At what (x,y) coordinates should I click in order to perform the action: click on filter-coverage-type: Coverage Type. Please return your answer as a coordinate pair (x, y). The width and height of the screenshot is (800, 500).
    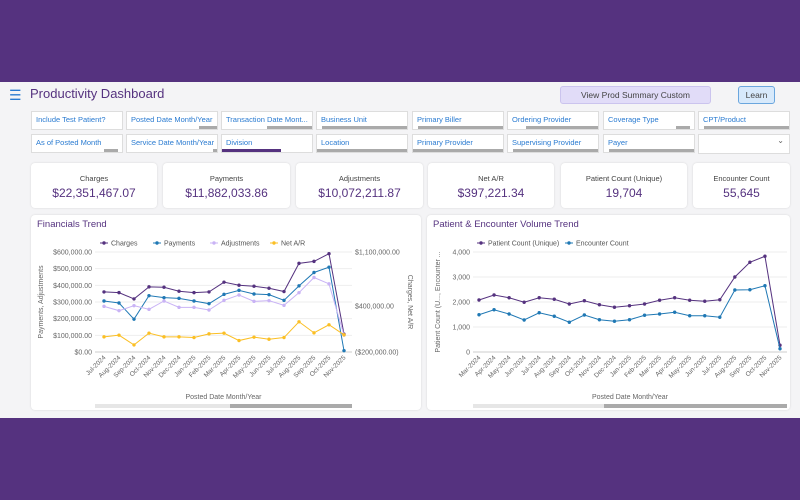
    Looking at the image, I should click on (649, 120).